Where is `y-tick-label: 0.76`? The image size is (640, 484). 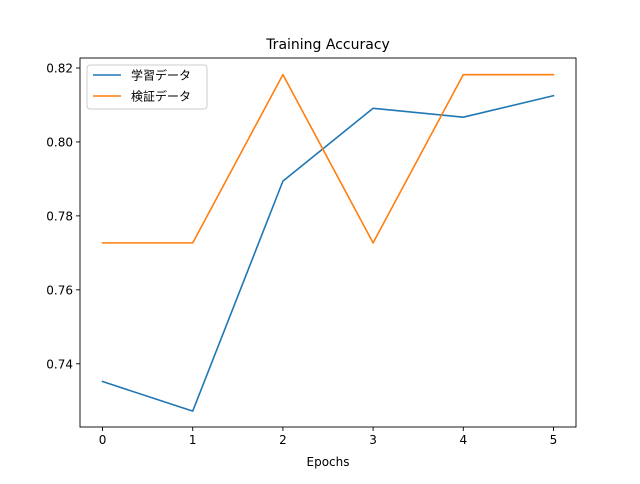 y-tick-label: 0.76 is located at coordinates (59, 290).